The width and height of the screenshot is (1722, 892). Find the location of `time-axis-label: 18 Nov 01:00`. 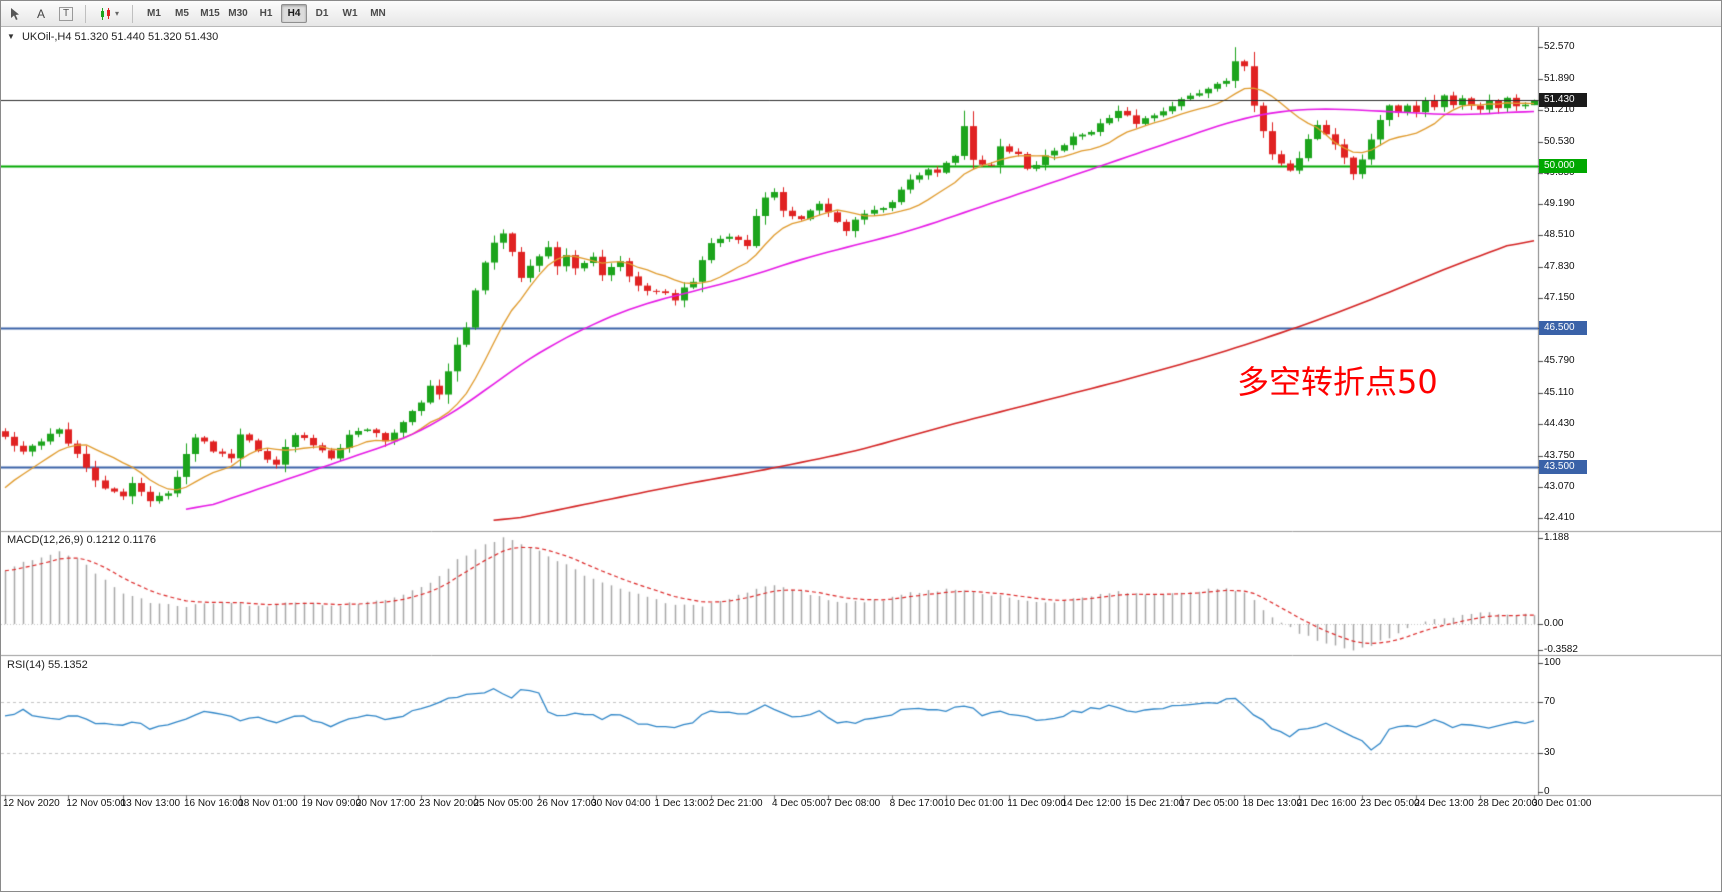

time-axis-label: 18 Nov 01:00 is located at coordinates (268, 803).